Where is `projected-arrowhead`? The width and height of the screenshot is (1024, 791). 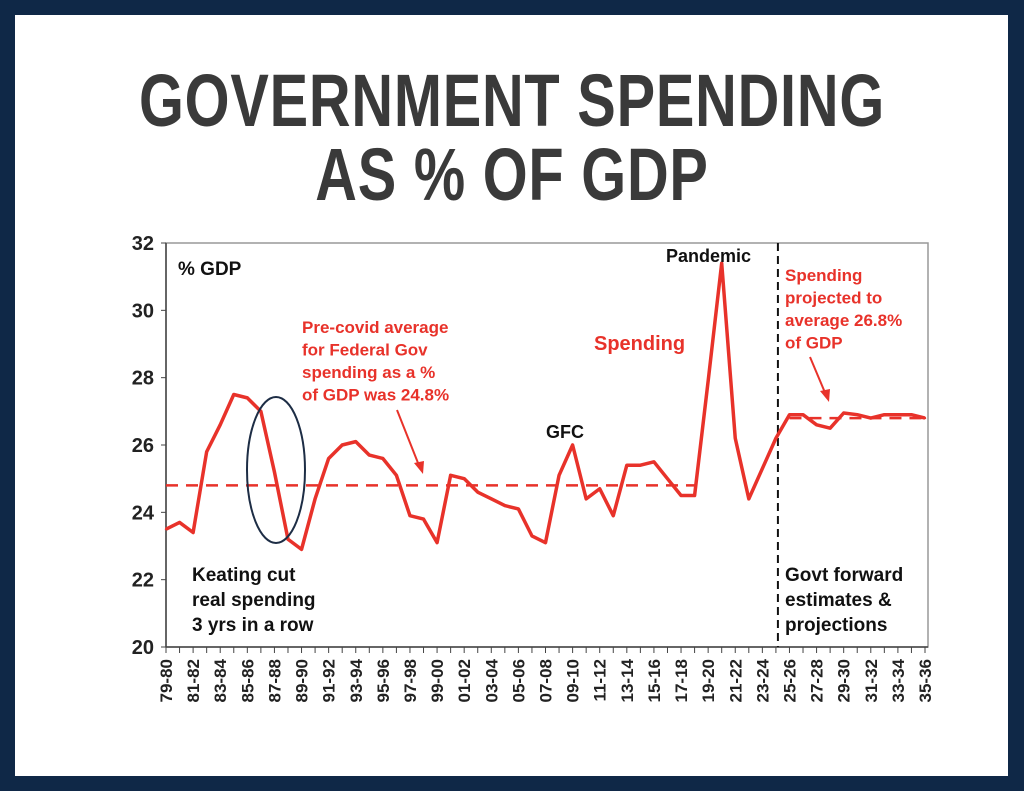
projected-arrowhead is located at coordinates (825, 395).